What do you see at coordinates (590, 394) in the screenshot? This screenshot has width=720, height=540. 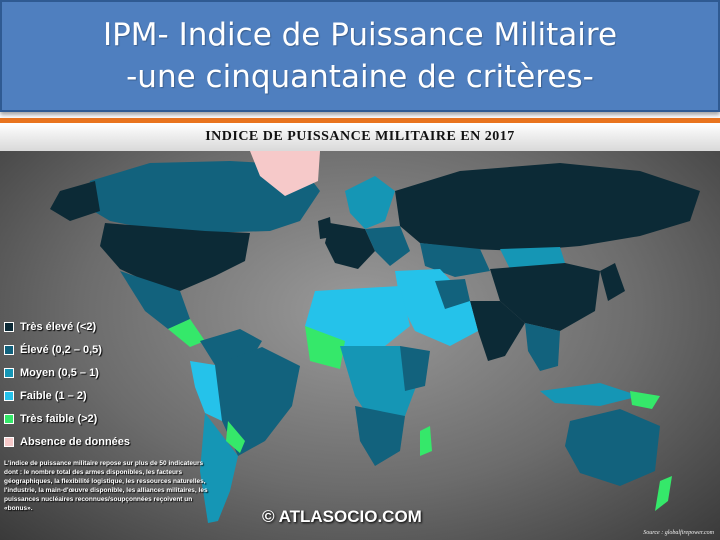 I see `indonesia-region` at bounding box center [590, 394].